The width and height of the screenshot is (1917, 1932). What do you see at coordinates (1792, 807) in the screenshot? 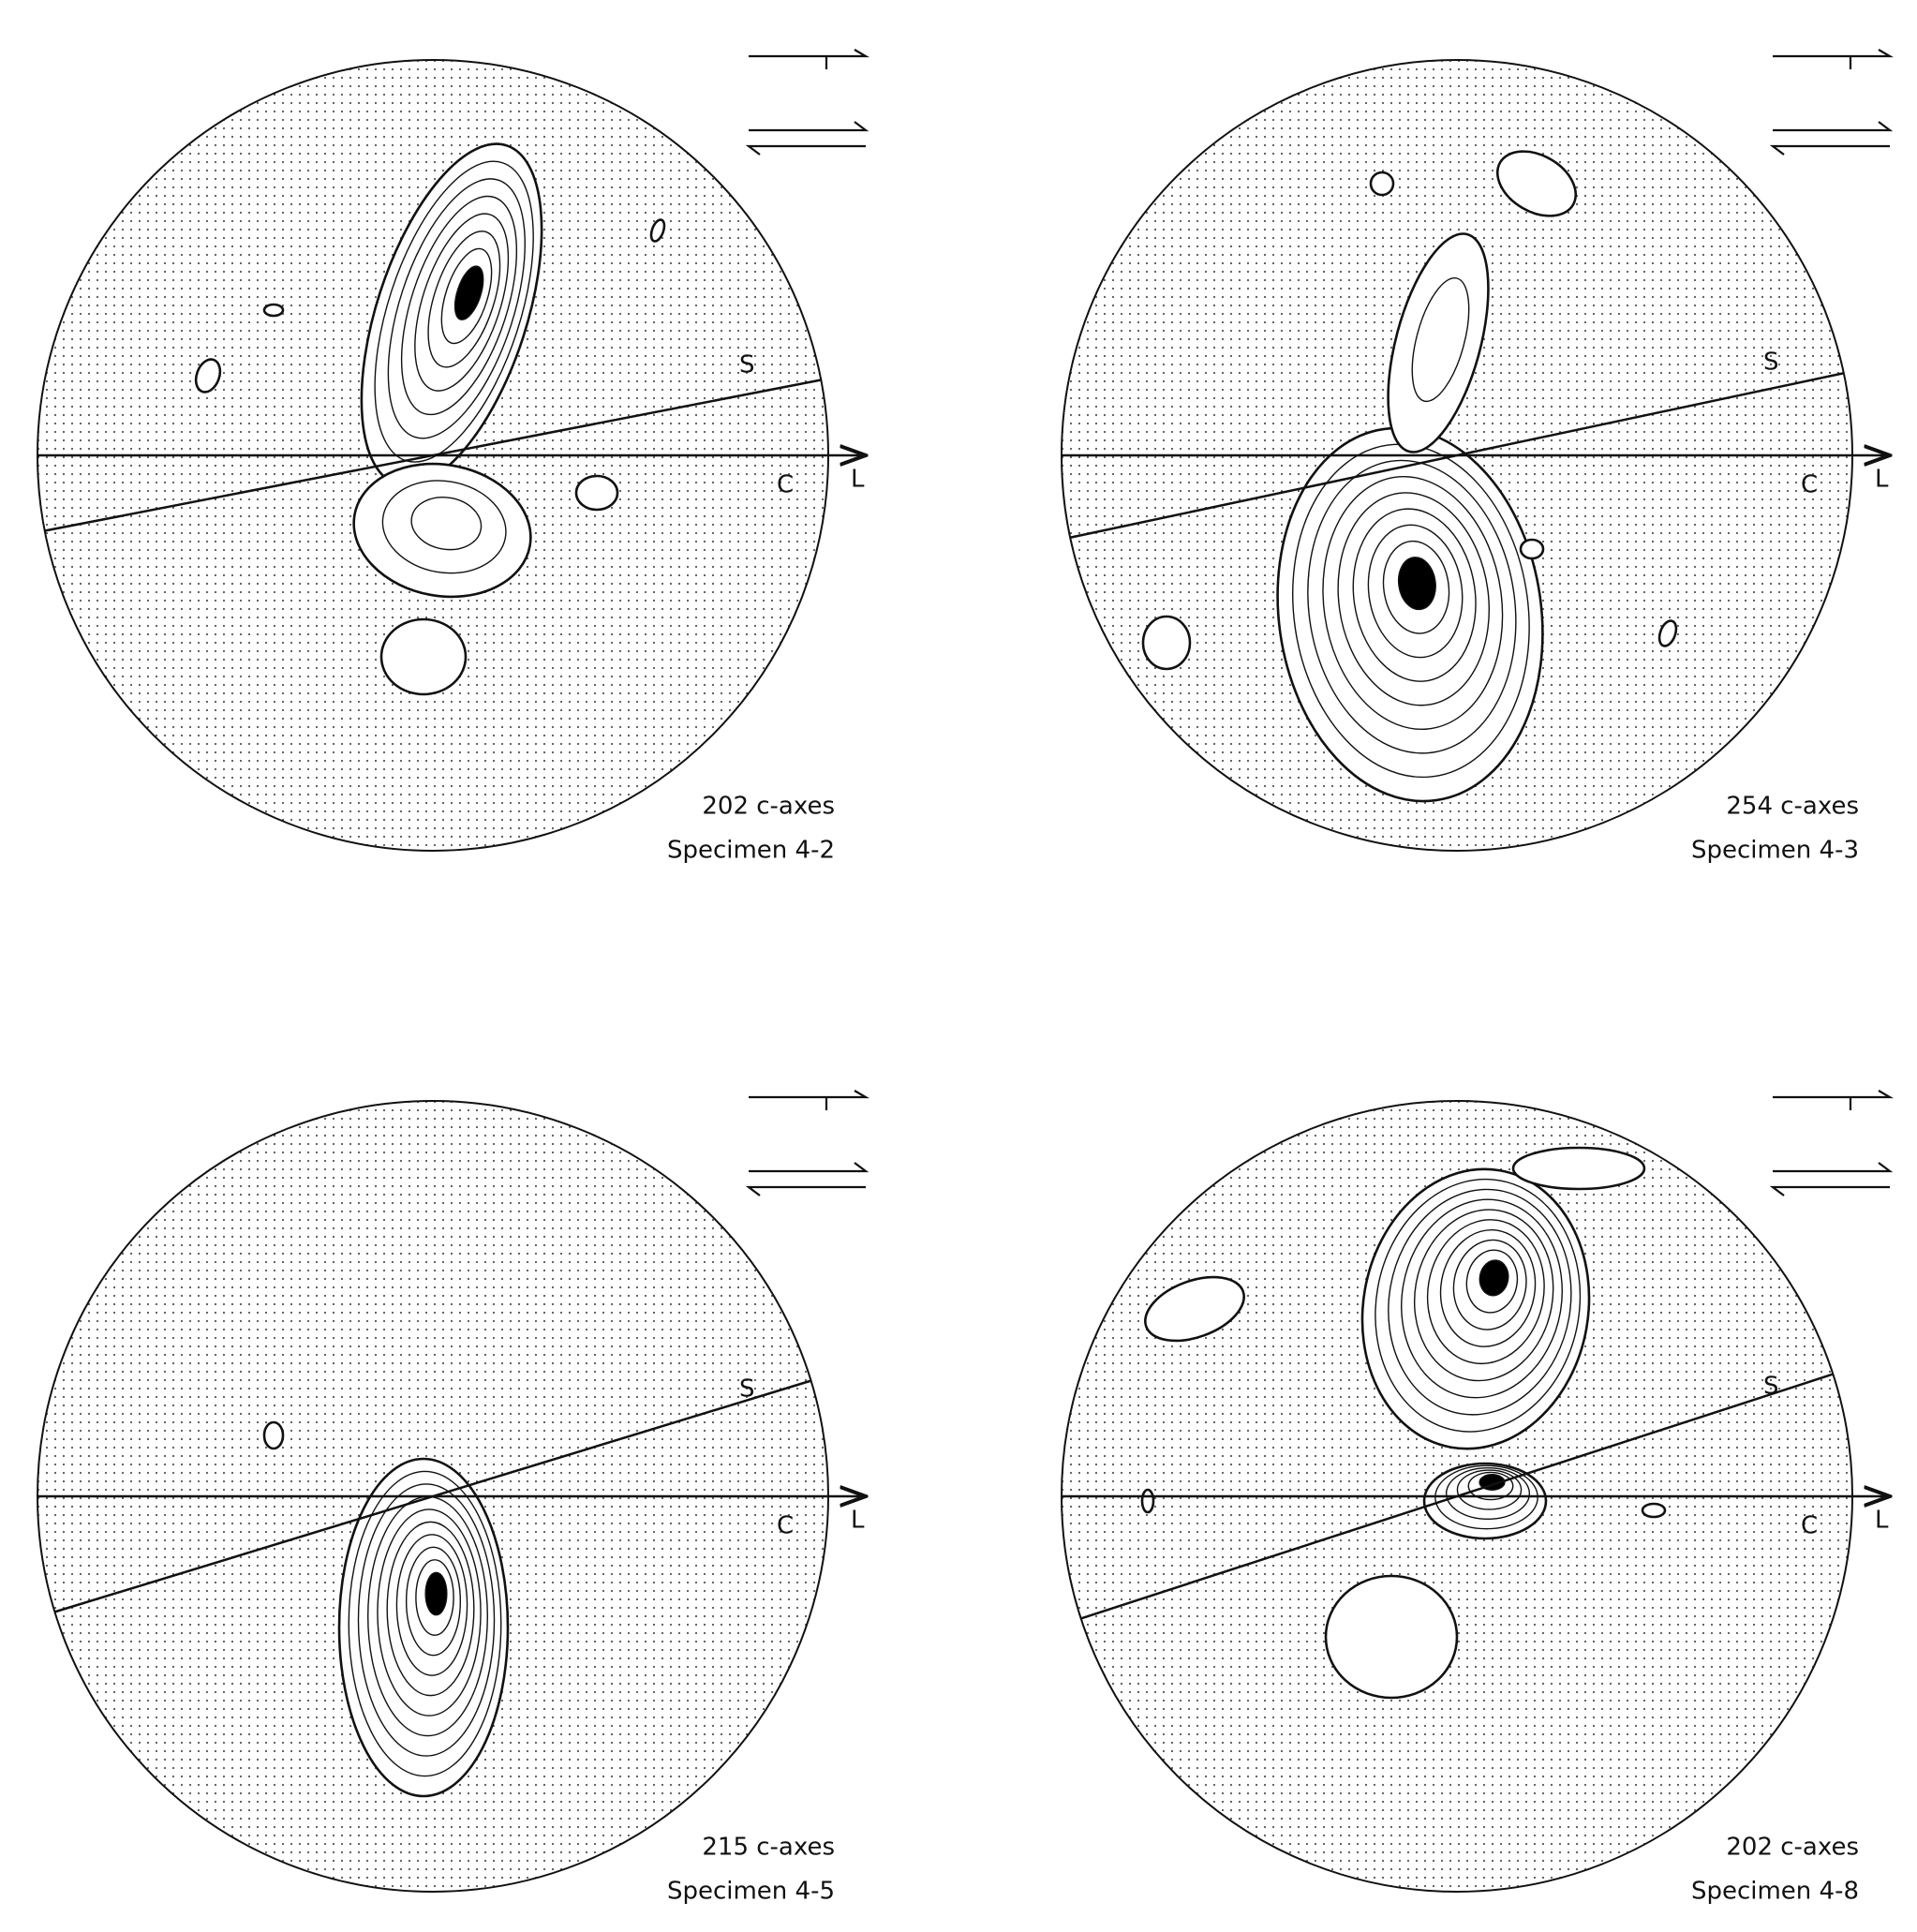
I see `count-label: 254 c-axes` at bounding box center [1792, 807].